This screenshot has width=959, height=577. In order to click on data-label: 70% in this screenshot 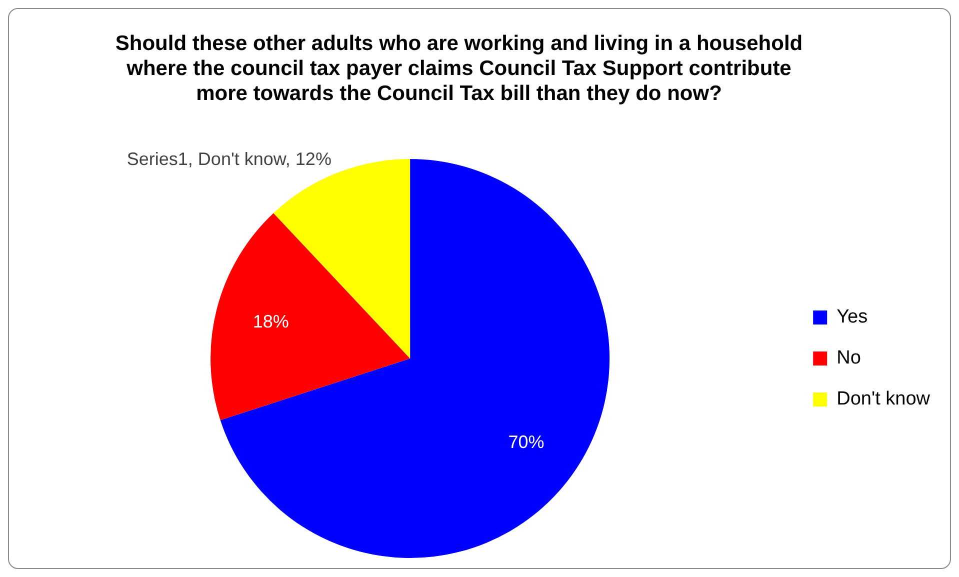, I will do `click(526, 442)`.